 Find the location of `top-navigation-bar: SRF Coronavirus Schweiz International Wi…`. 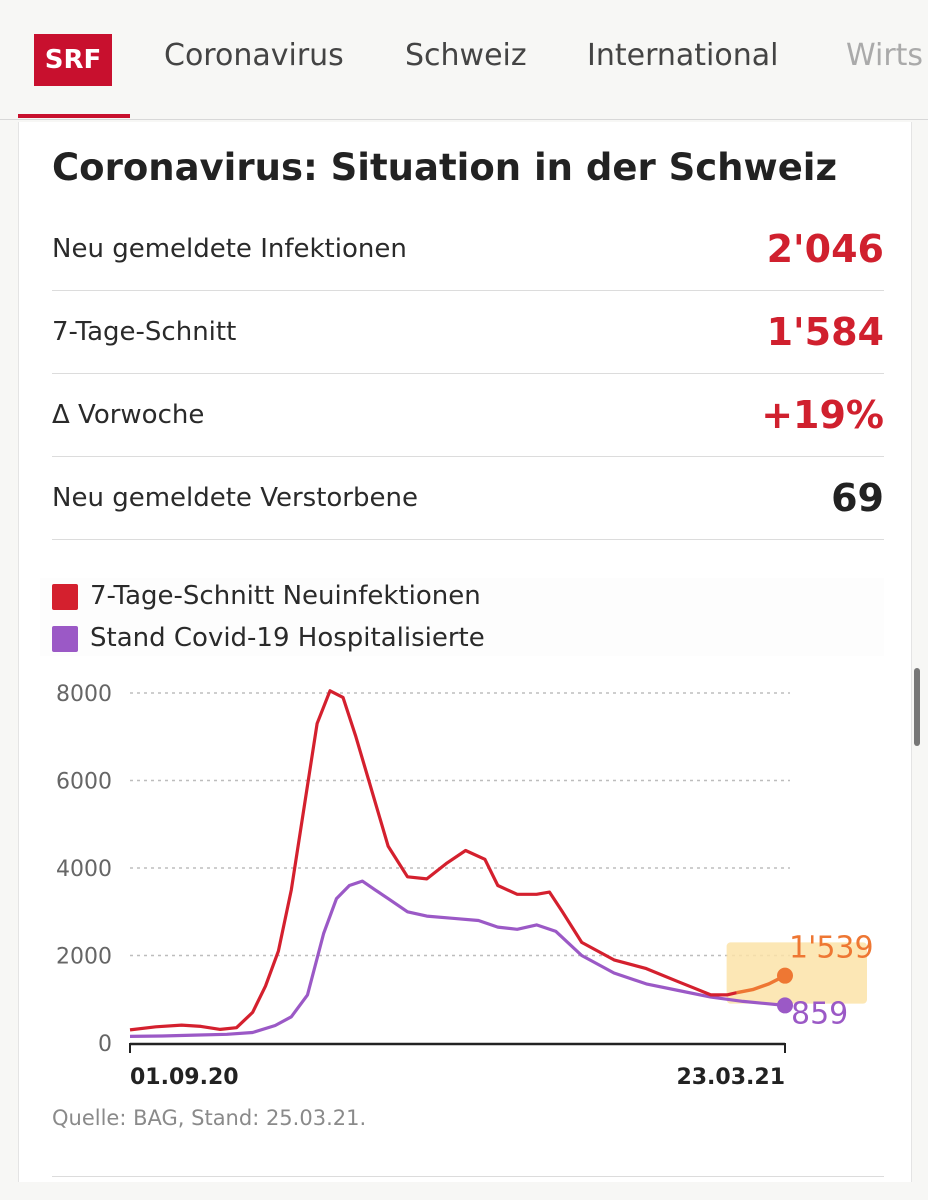

top-navigation-bar: SRF Coronavirus Schweiz International Wi… is located at coordinates (464, 60).